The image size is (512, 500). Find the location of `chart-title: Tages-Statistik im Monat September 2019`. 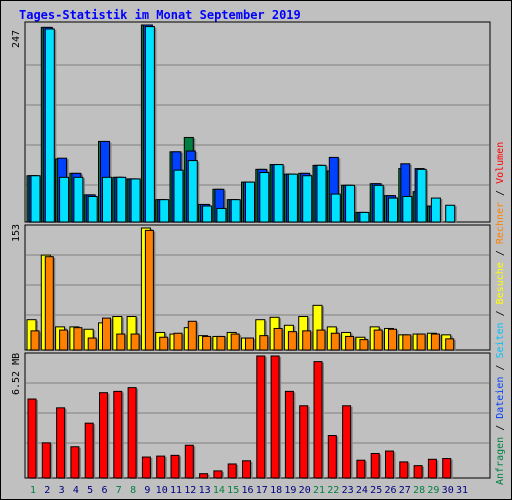

chart-title: Tages-Statistik im Monat September 2019 is located at coordinates (160, 15).